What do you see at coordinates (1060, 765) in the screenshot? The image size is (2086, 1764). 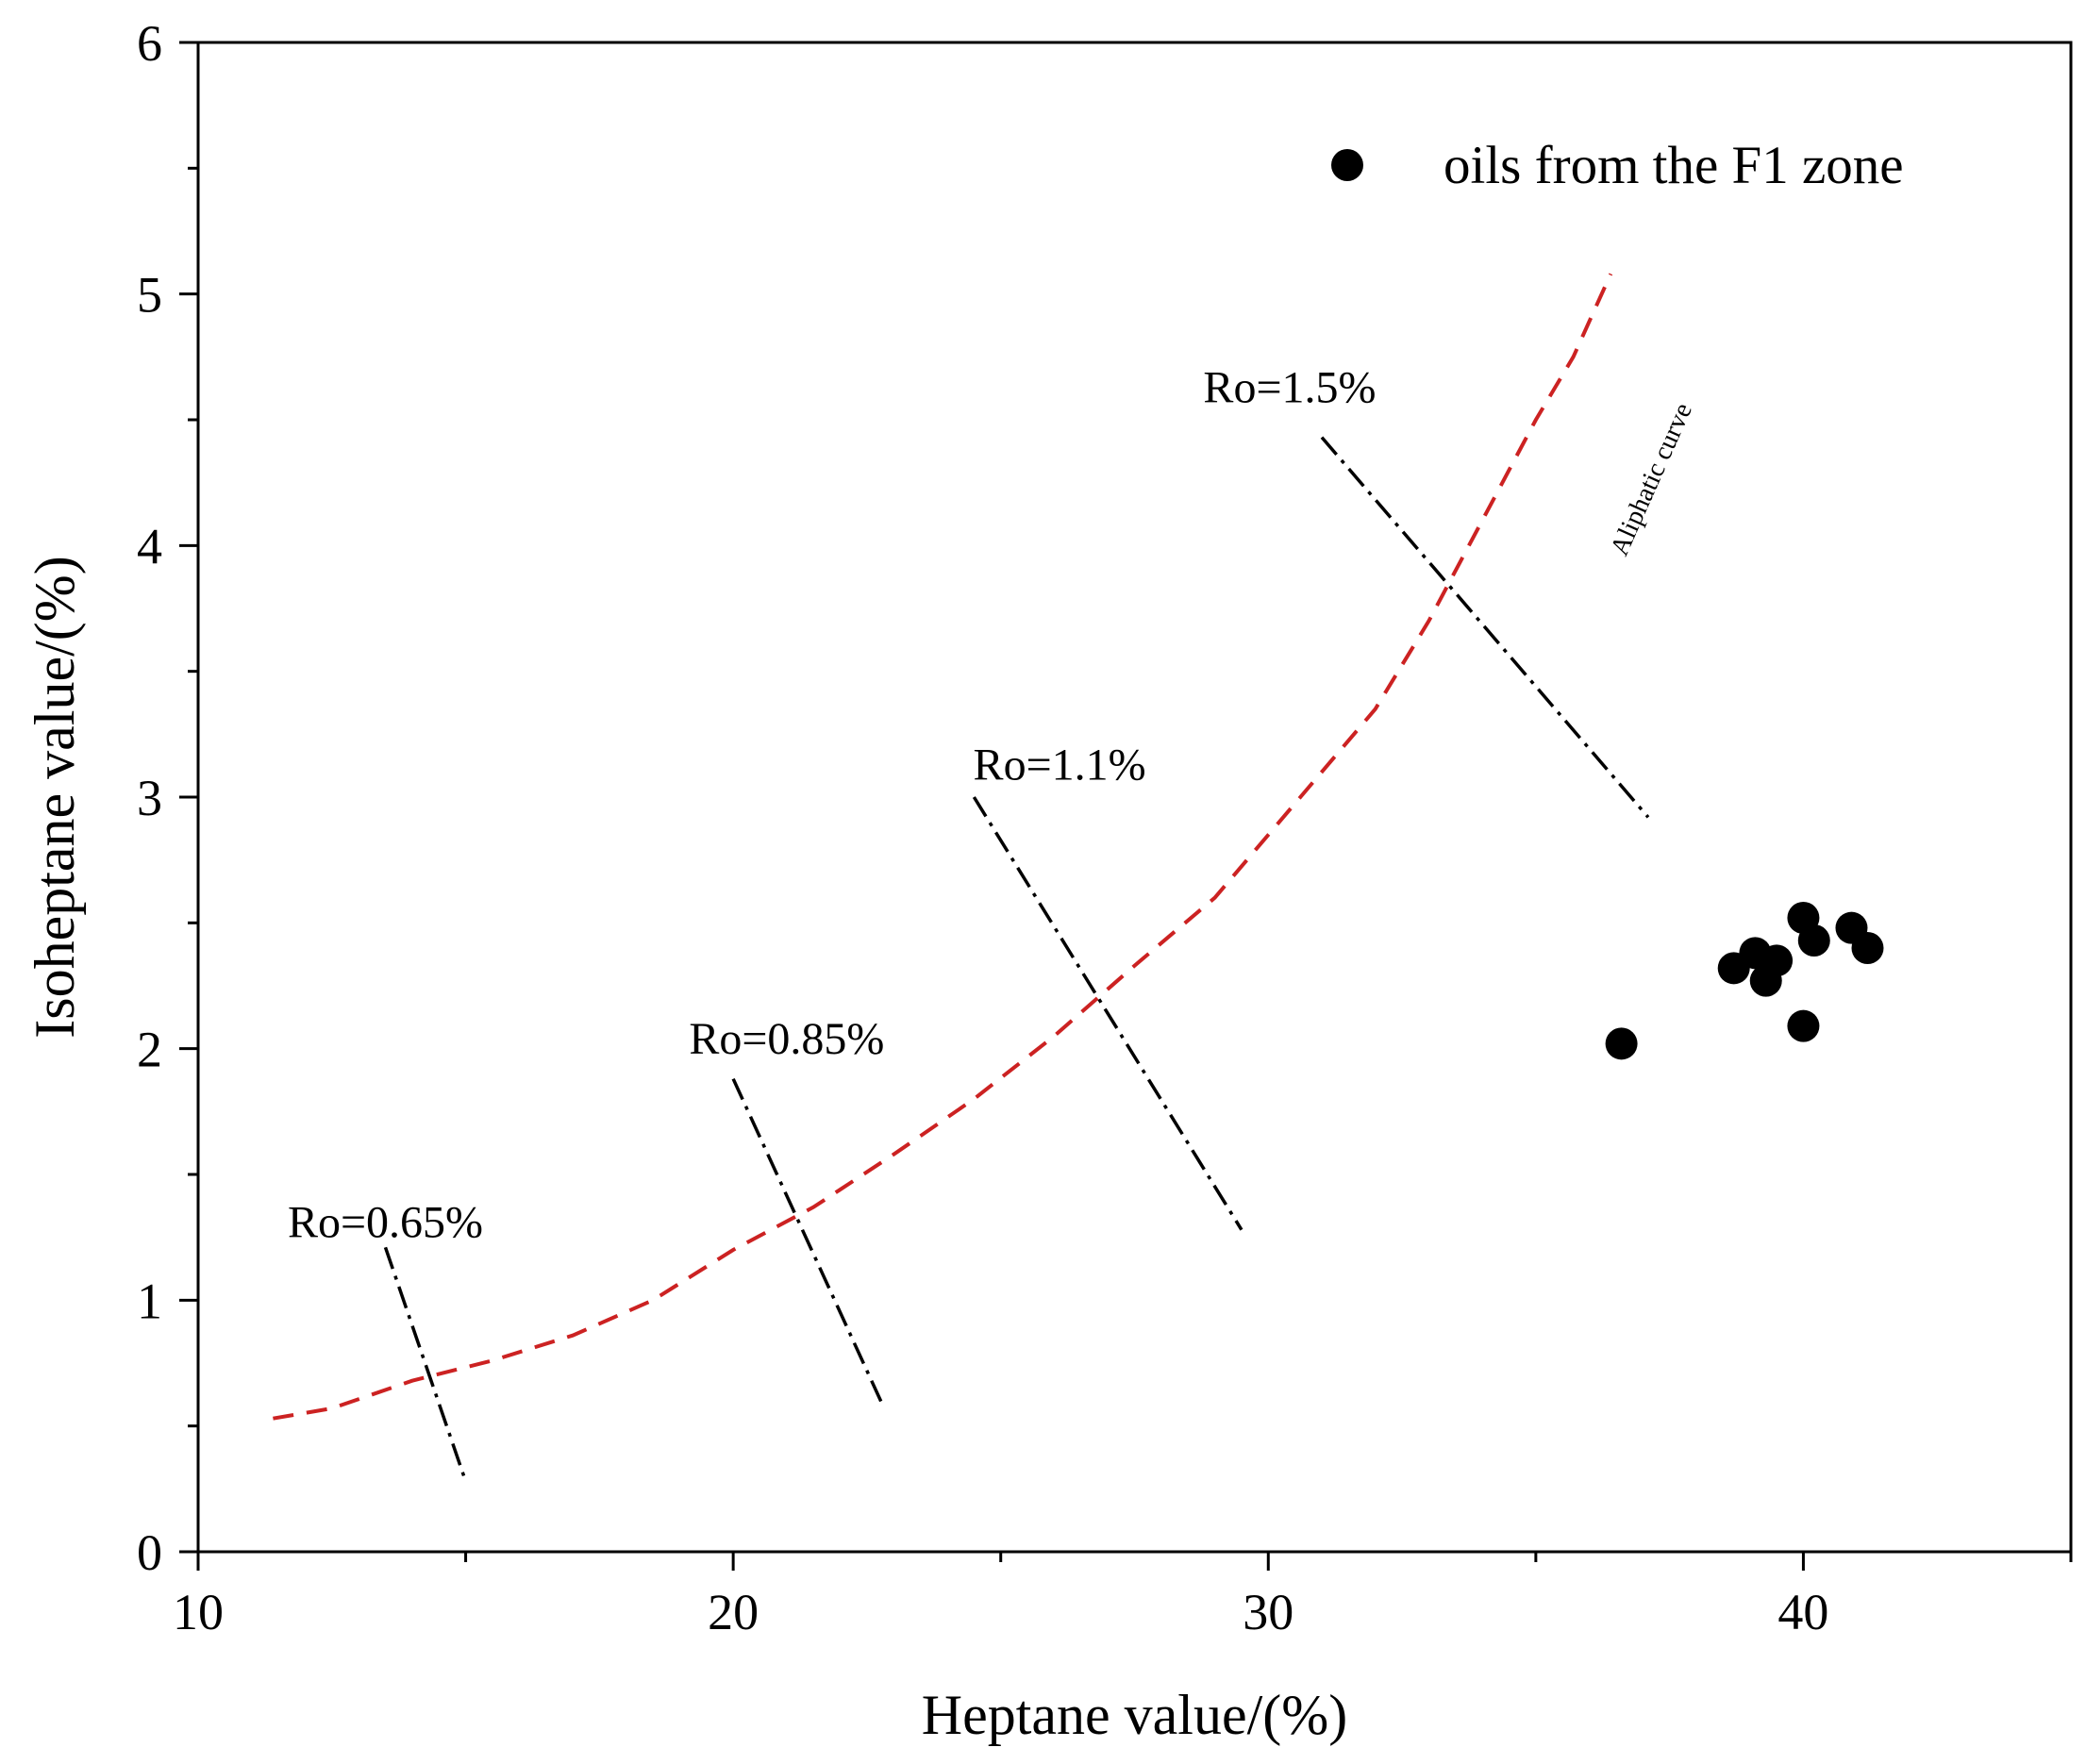 I see `ro-annotation: Ro=1.1%` at bounding box center [1060, 765].